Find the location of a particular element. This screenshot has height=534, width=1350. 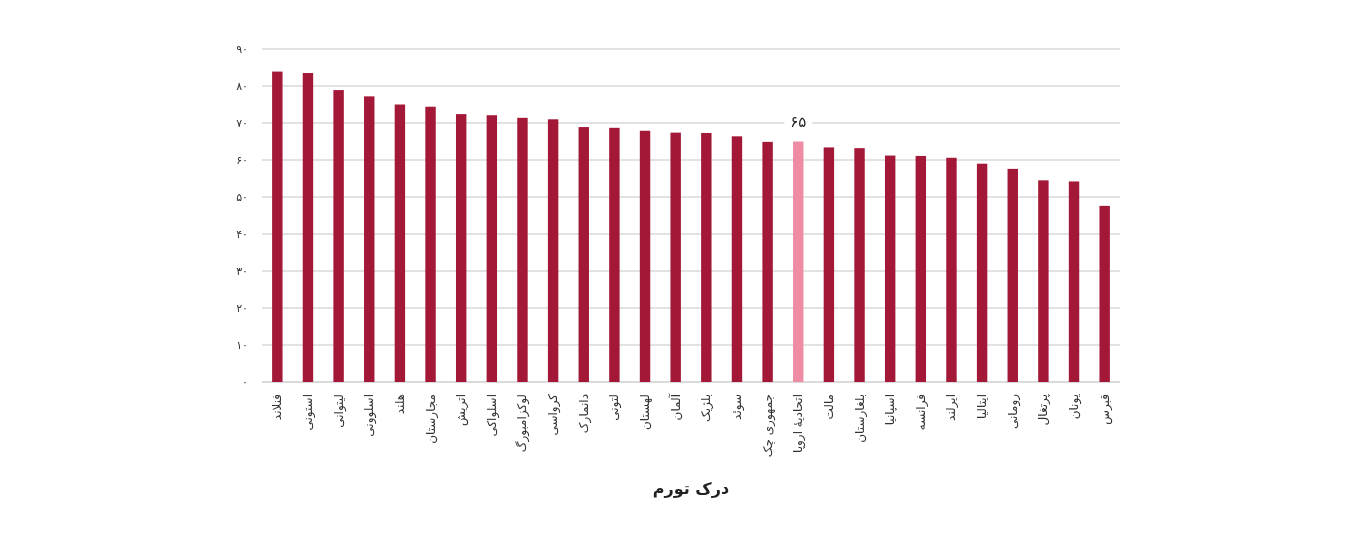

x-tick-label: پرتغال is located at coordinates (1044, 410).